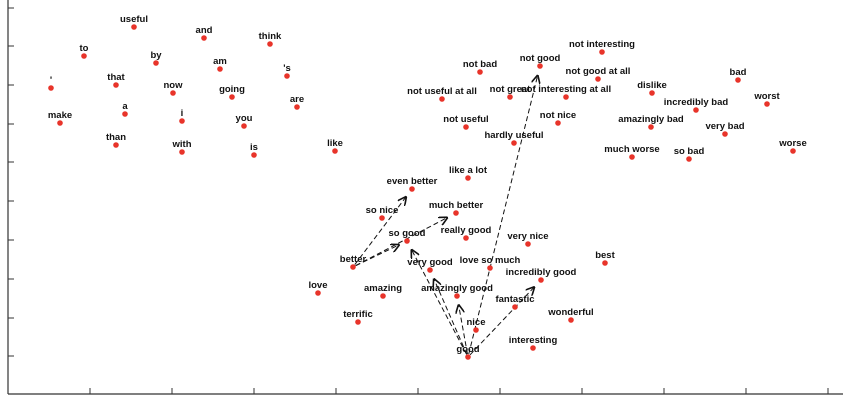 This screenshot has height=402, width=843. What do you see at coordinates (442, 99) in the screenshot?
I see `point-not-useful-at-all` at bounding box center [442, 99].